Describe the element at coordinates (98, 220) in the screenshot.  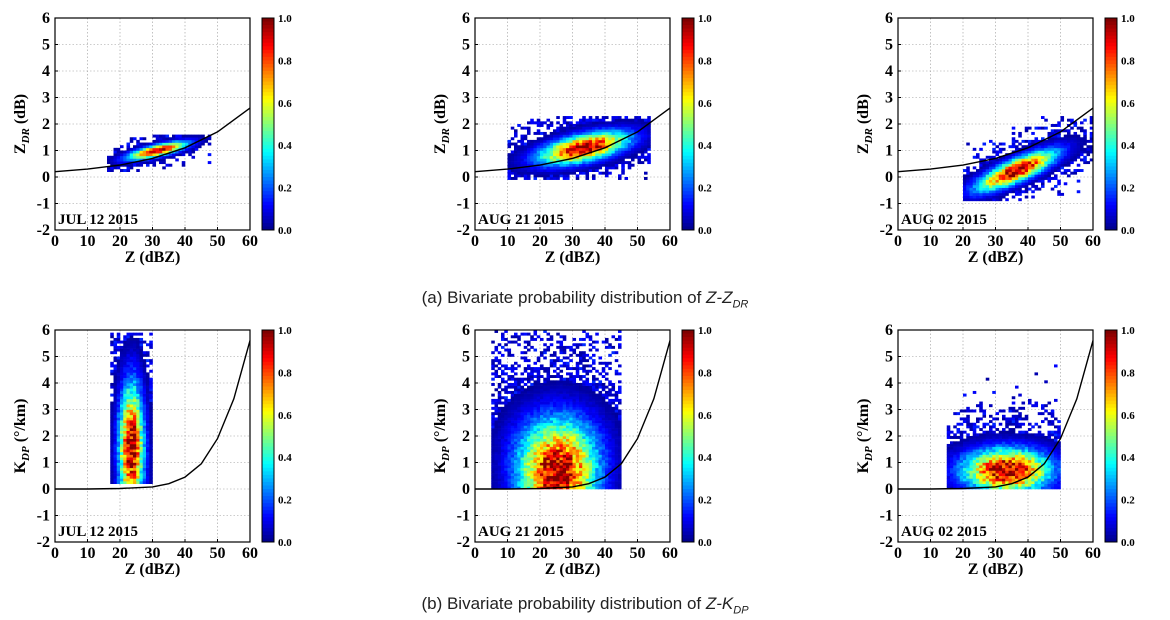
I see `date-label: JUL 12 2015` at that location.